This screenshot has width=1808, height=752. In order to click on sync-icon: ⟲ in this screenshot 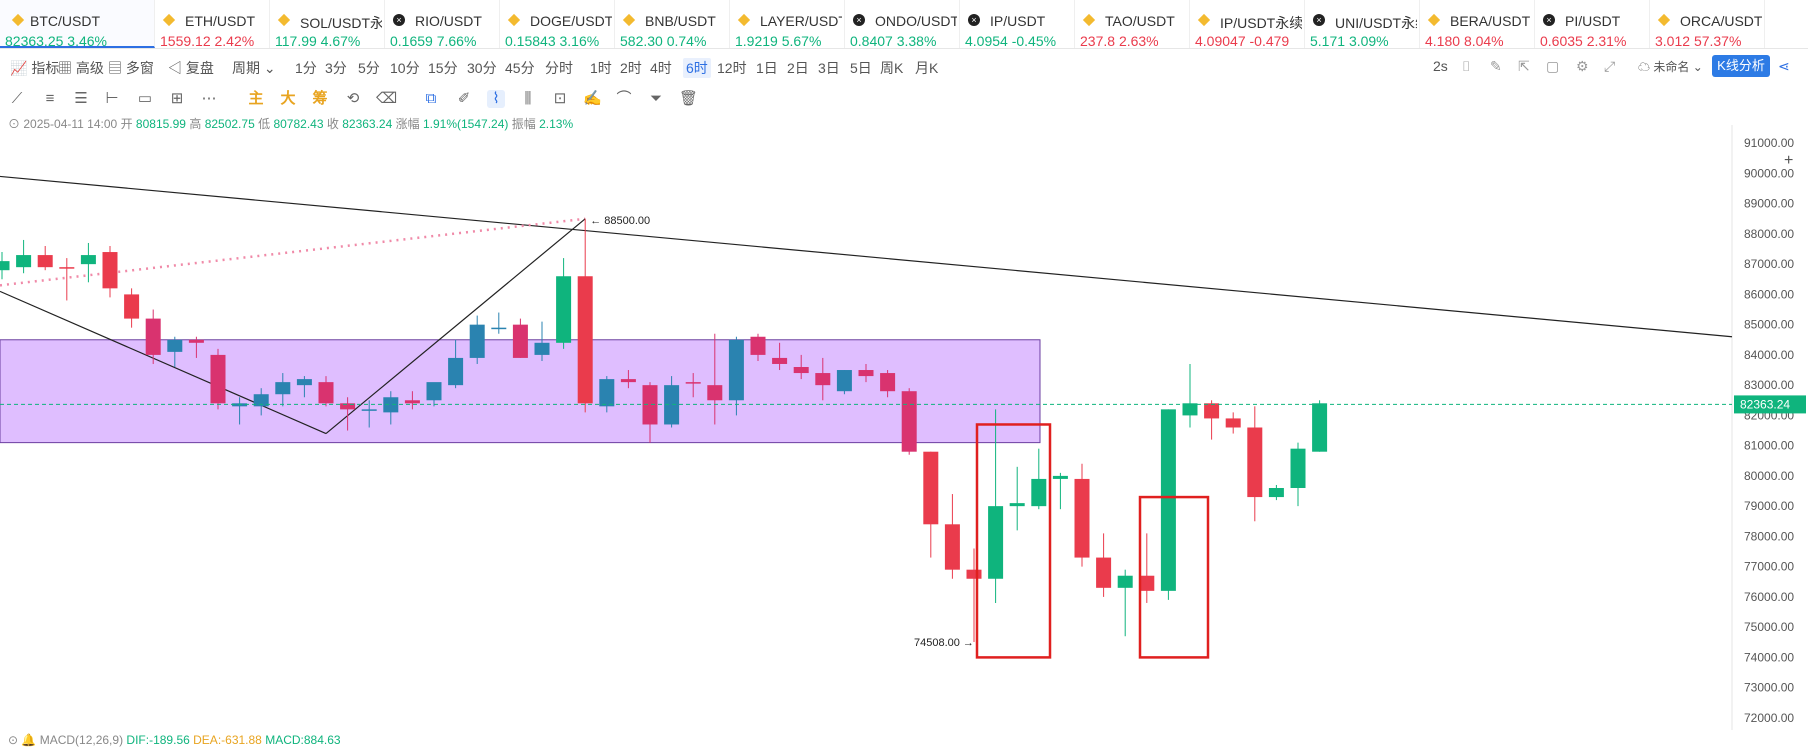, I will do `click(353, 98)`.